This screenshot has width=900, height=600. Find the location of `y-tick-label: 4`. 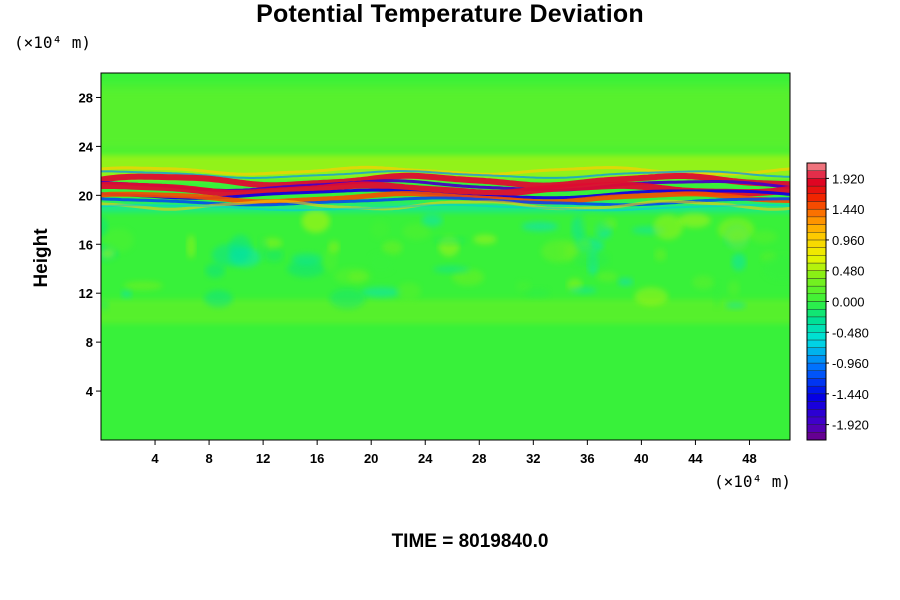

y-tick-label: 4 is located at coordinates (90, 391).